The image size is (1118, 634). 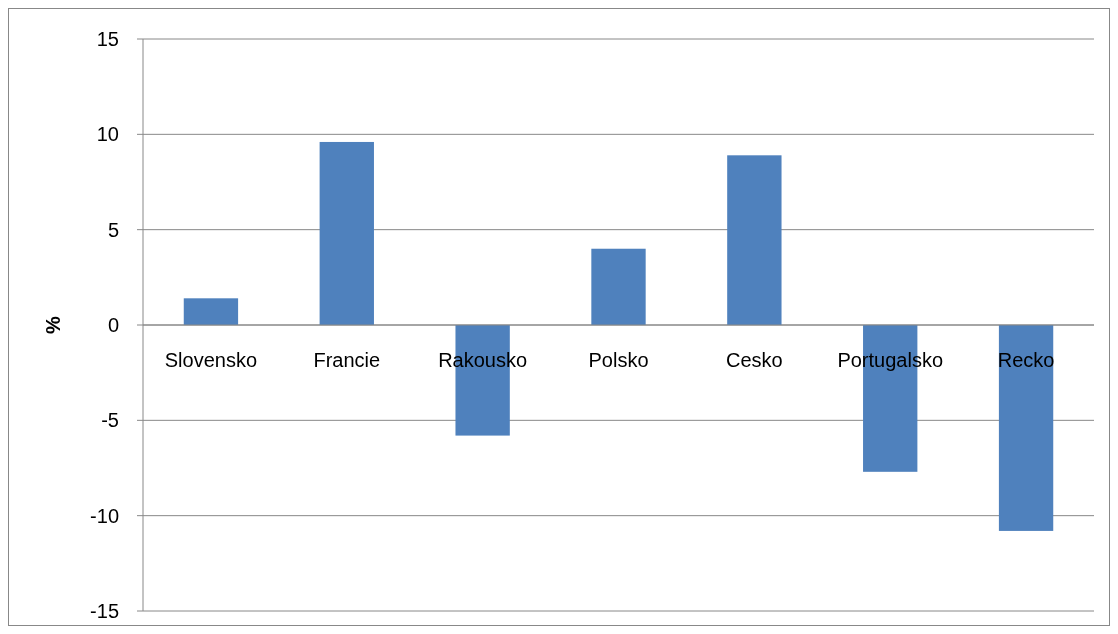 I want to click on y-tick-label: 15, so click(x=107, y=39).